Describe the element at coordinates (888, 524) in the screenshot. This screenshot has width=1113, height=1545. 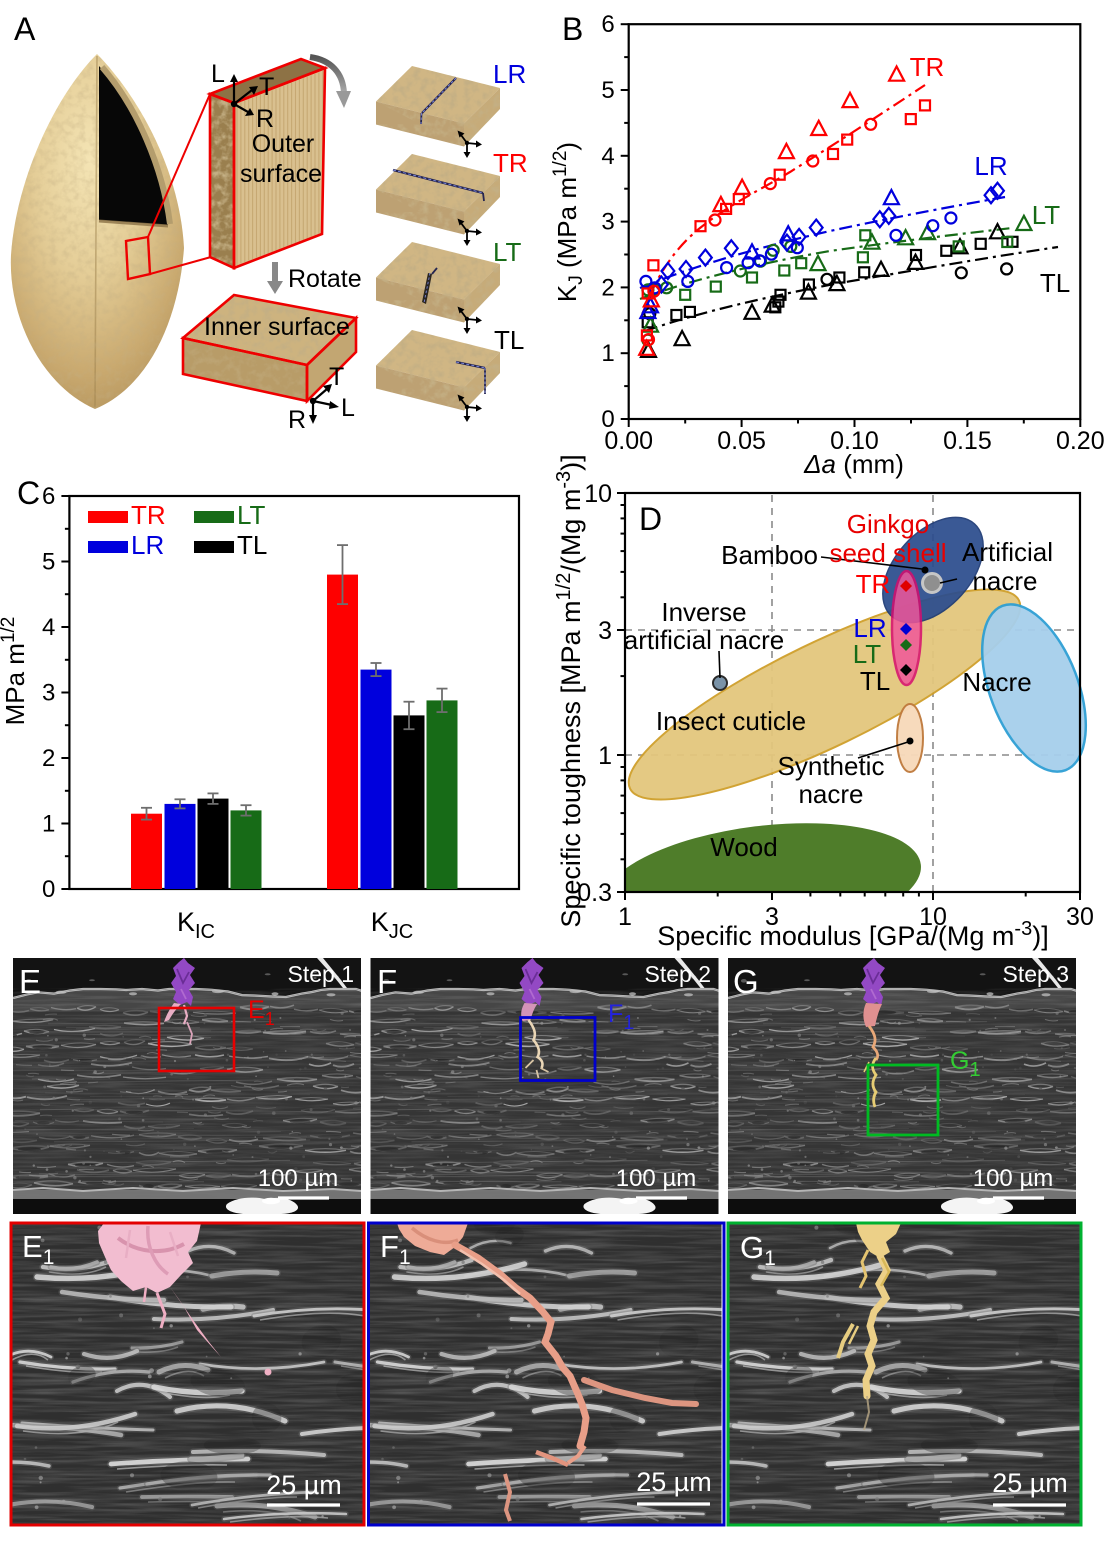
I see `svg-text: Ginkgo` at that location.